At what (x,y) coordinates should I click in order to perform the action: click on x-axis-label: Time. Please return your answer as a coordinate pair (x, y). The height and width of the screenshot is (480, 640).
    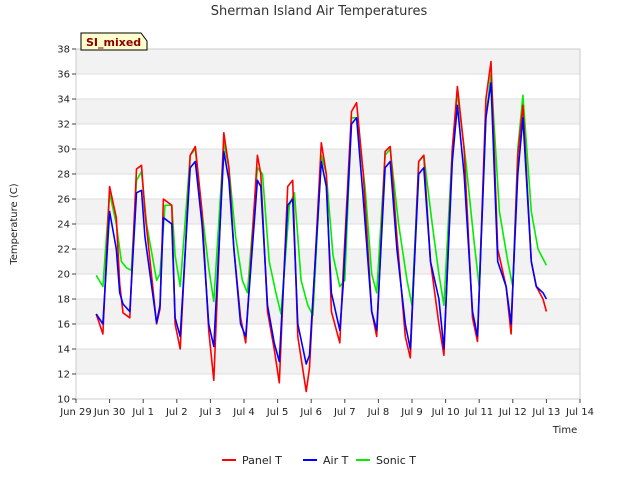
    Looking at the image, I should click on (564, 430).